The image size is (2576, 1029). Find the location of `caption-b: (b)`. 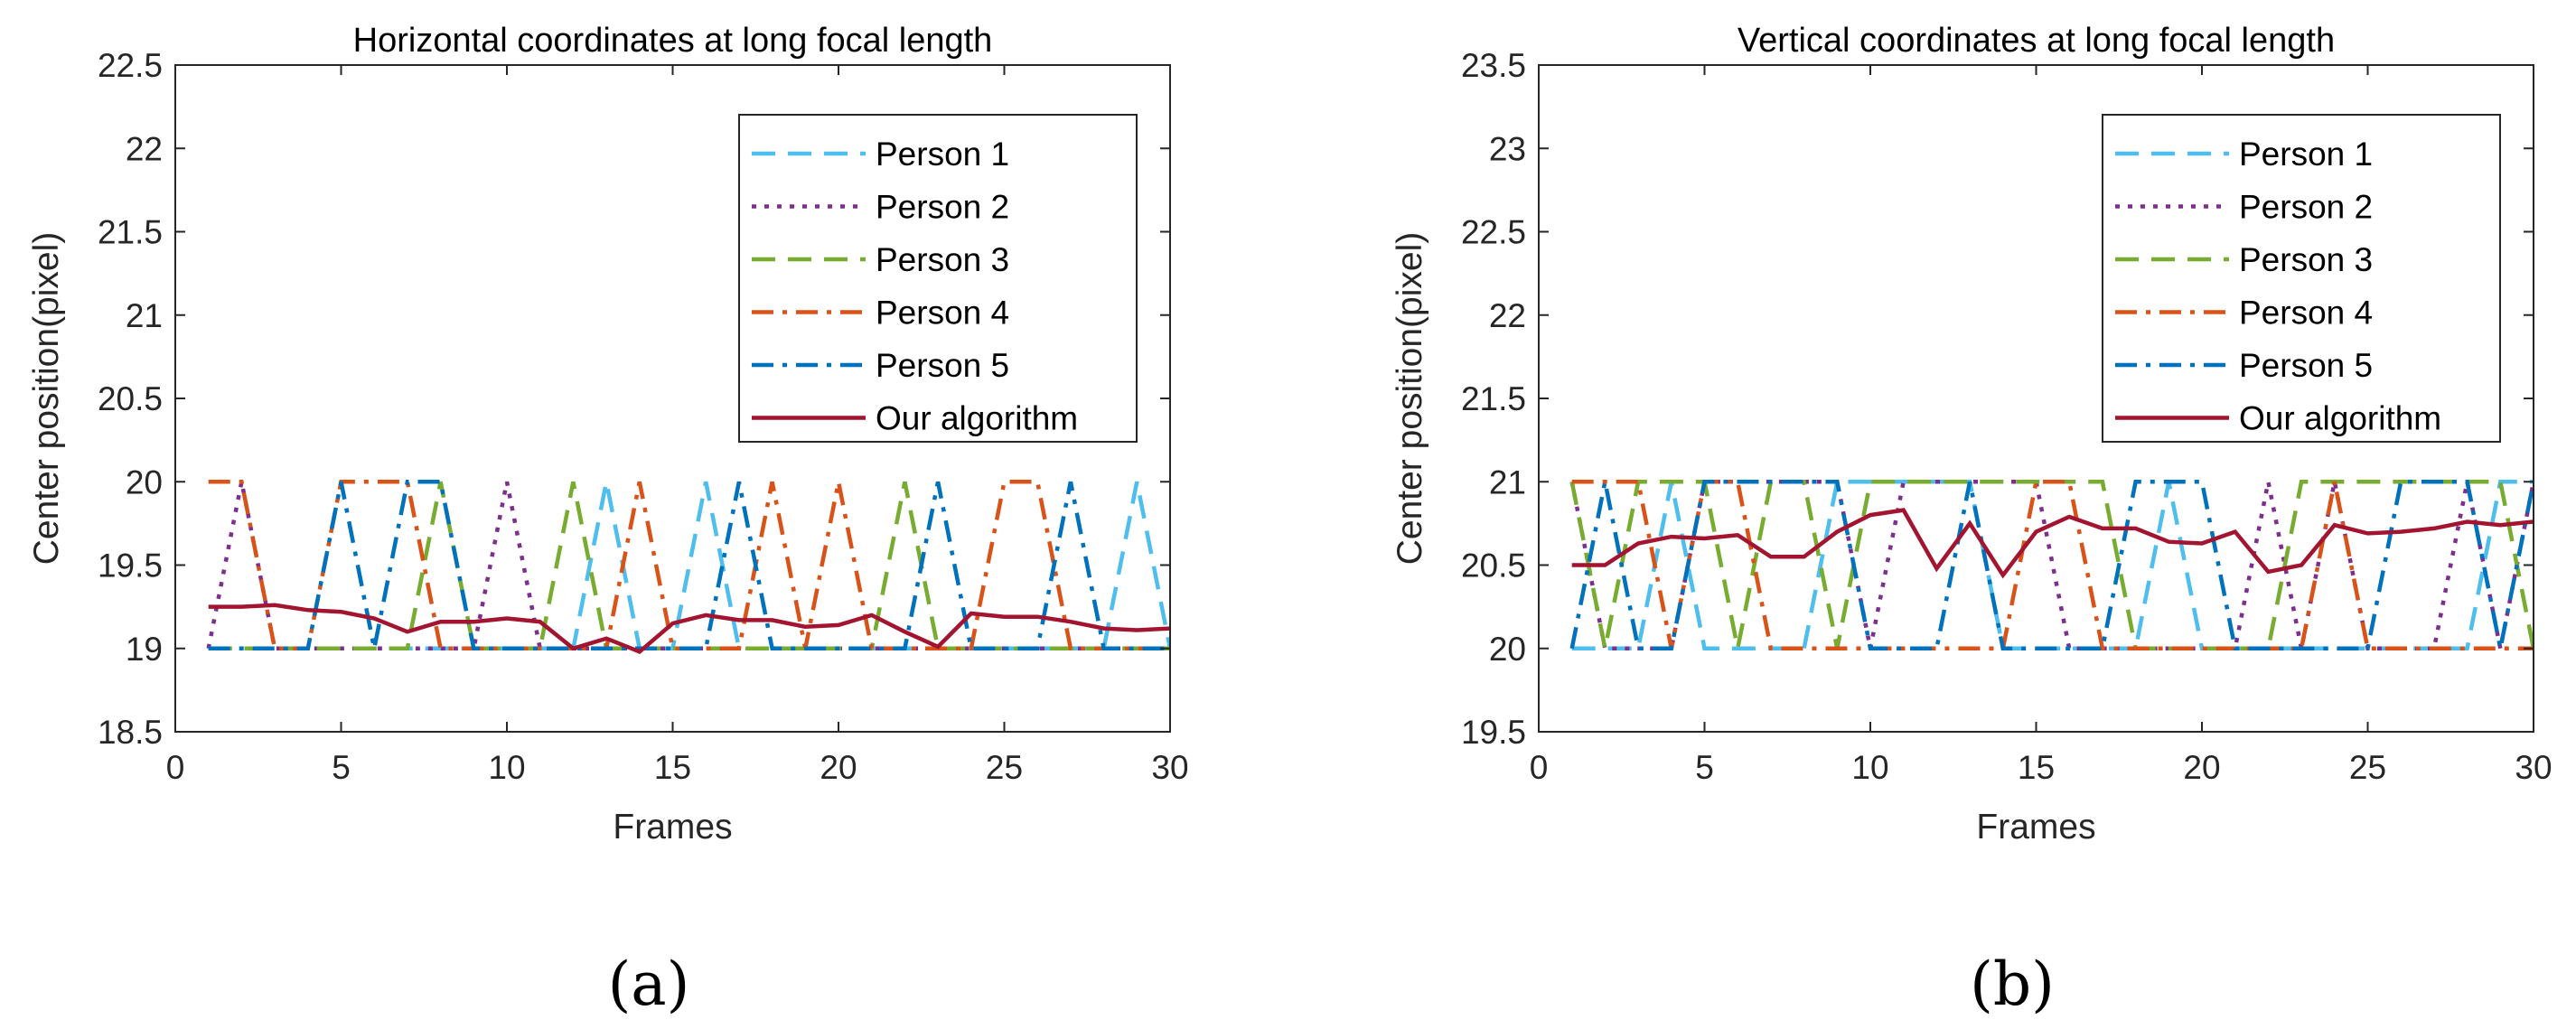

caption-b: (b) is located at coordinates (2012, 984).